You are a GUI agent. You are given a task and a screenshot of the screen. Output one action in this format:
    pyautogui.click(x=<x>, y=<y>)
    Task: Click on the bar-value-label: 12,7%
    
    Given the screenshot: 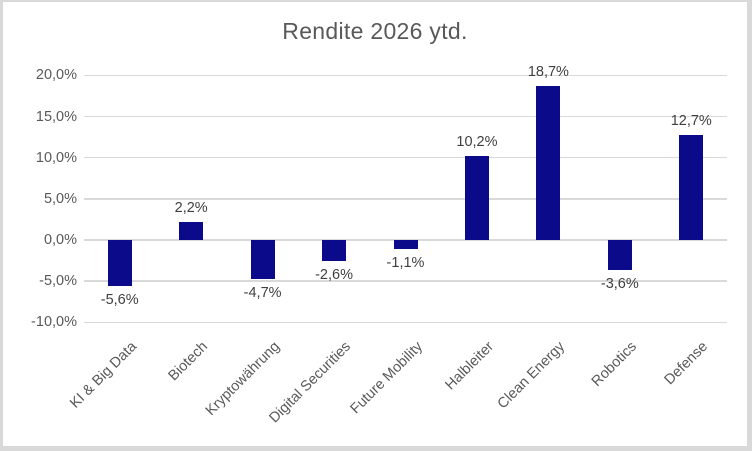 What is the action you would take?
    pyautogui.click(x=691, y=121)
    